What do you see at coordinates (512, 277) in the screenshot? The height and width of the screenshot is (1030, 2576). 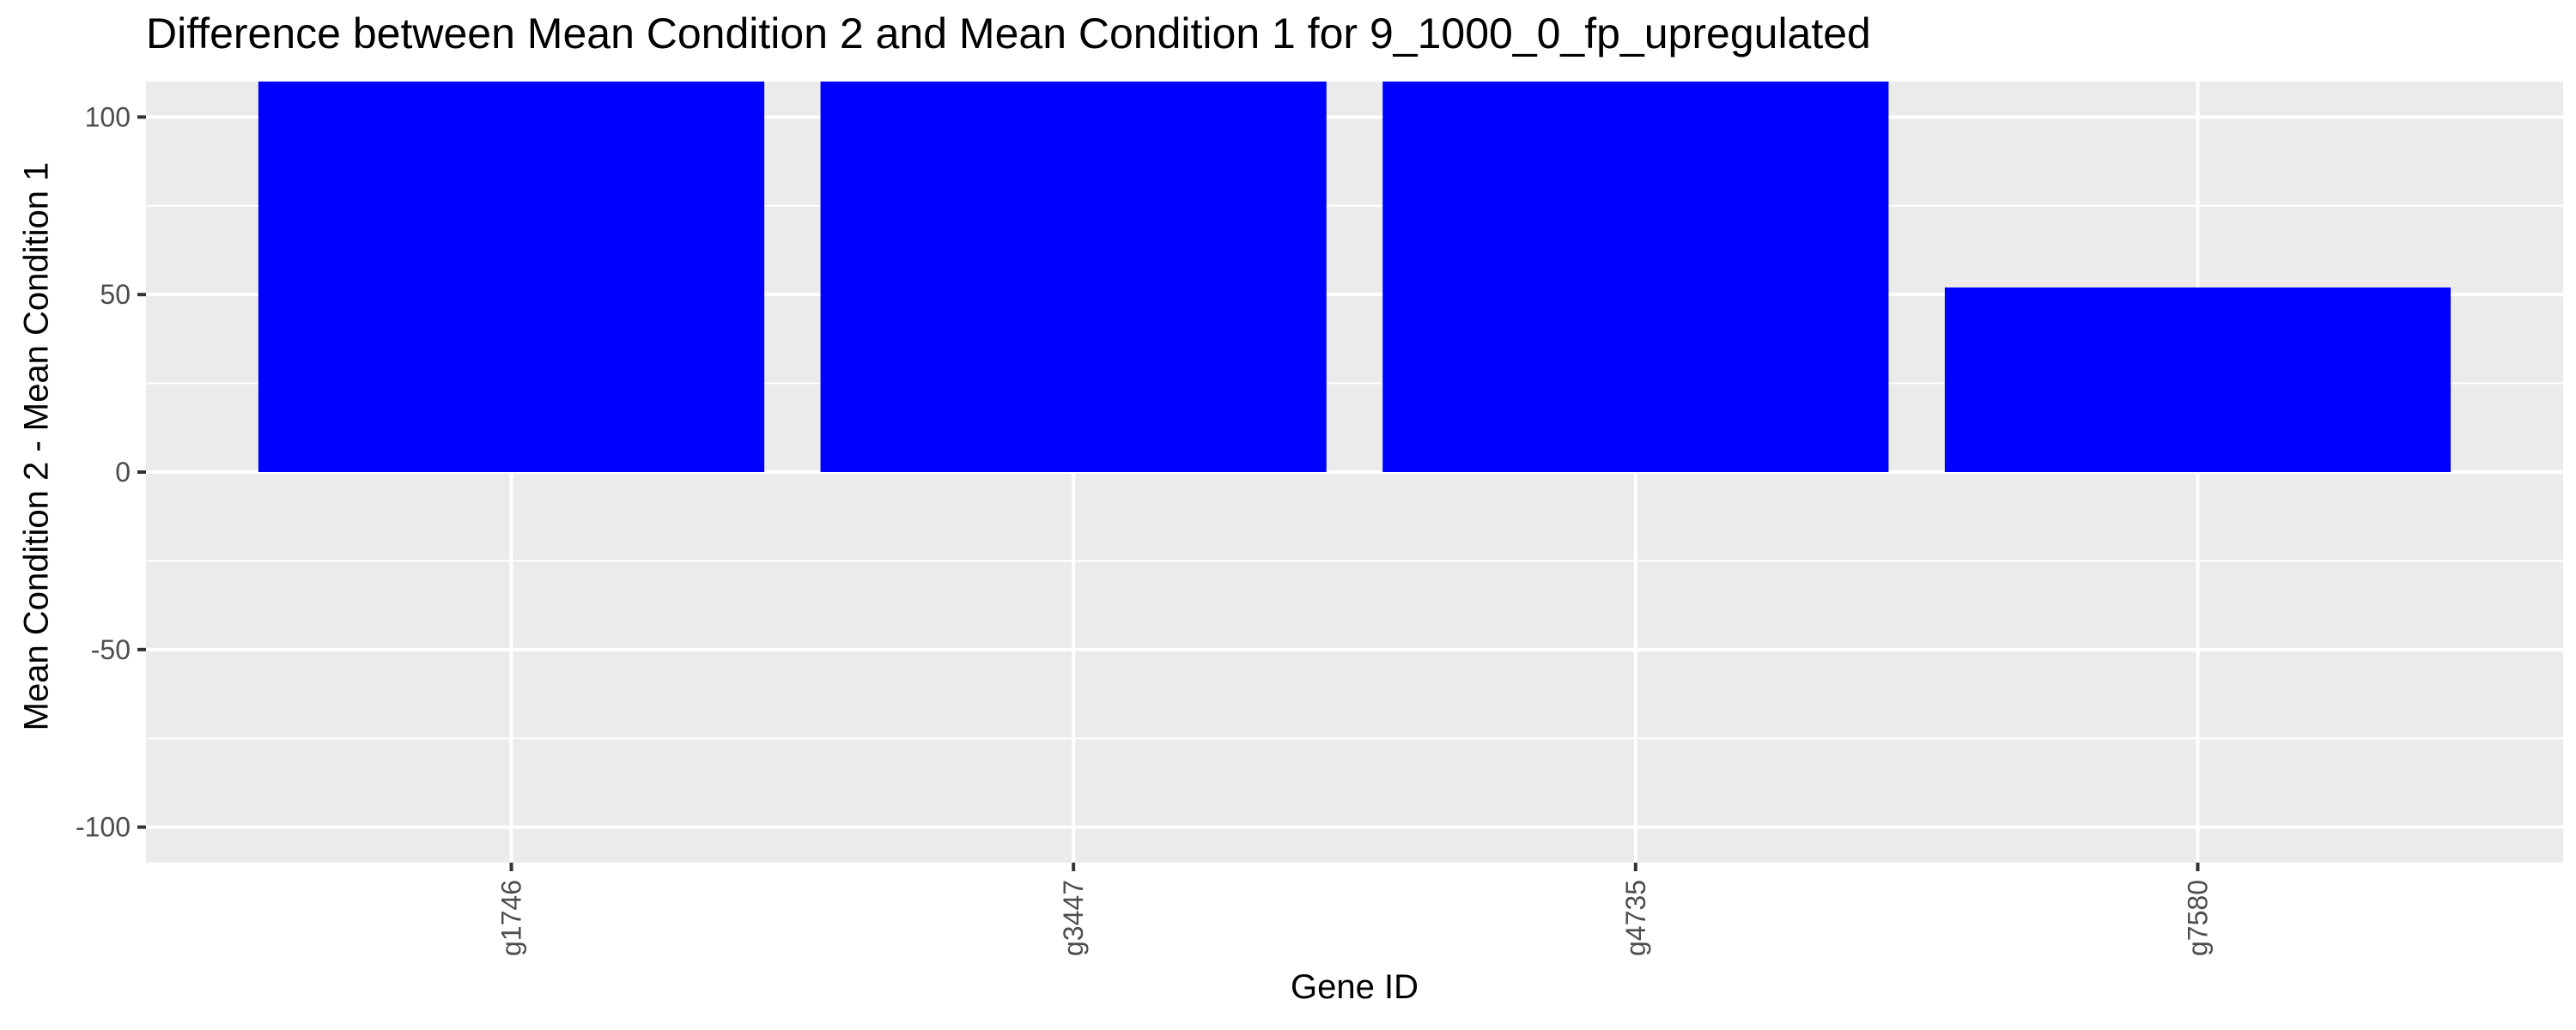 I see `bar-g1746` at bounding box center [512, 277].